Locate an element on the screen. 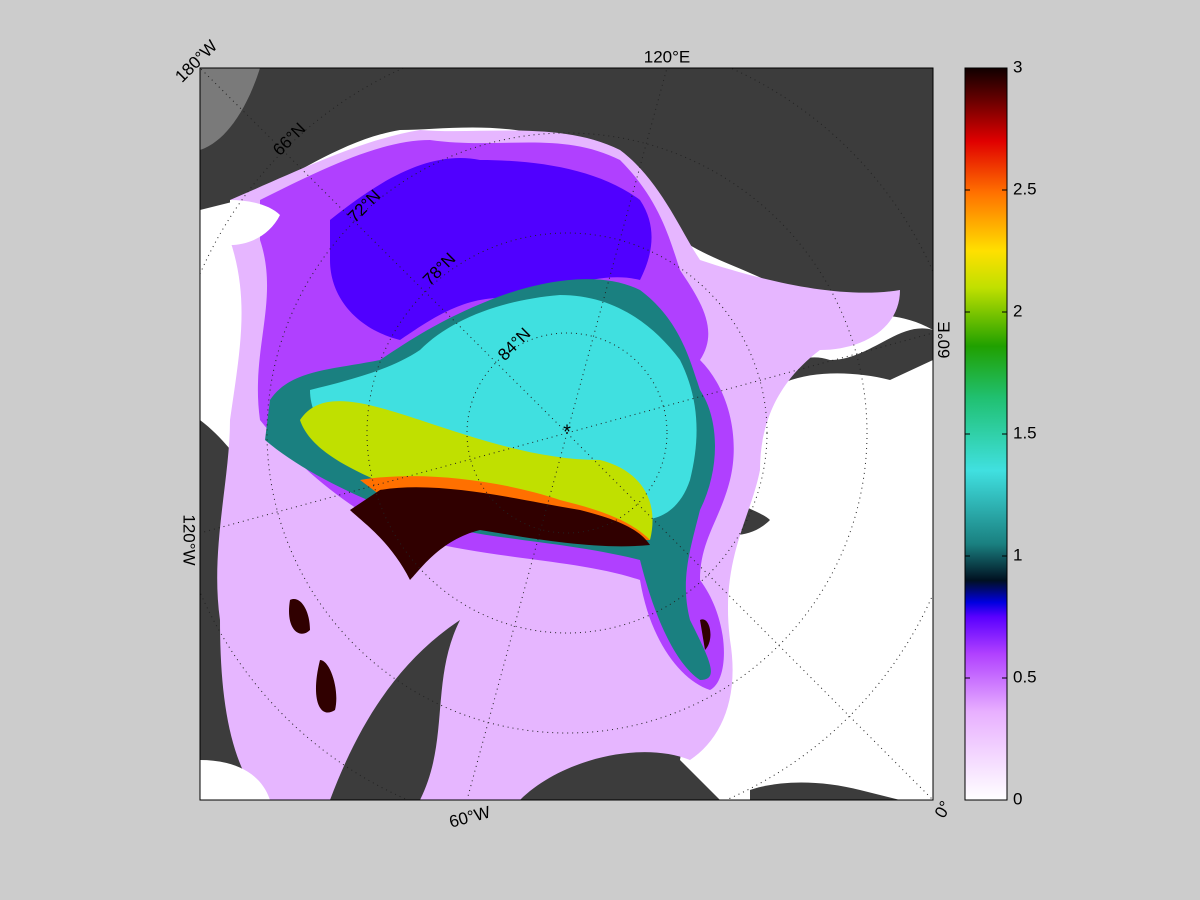 This screenshot has height=900, width=1200. longitude-label: 0° is located at coordinates (943, 810).